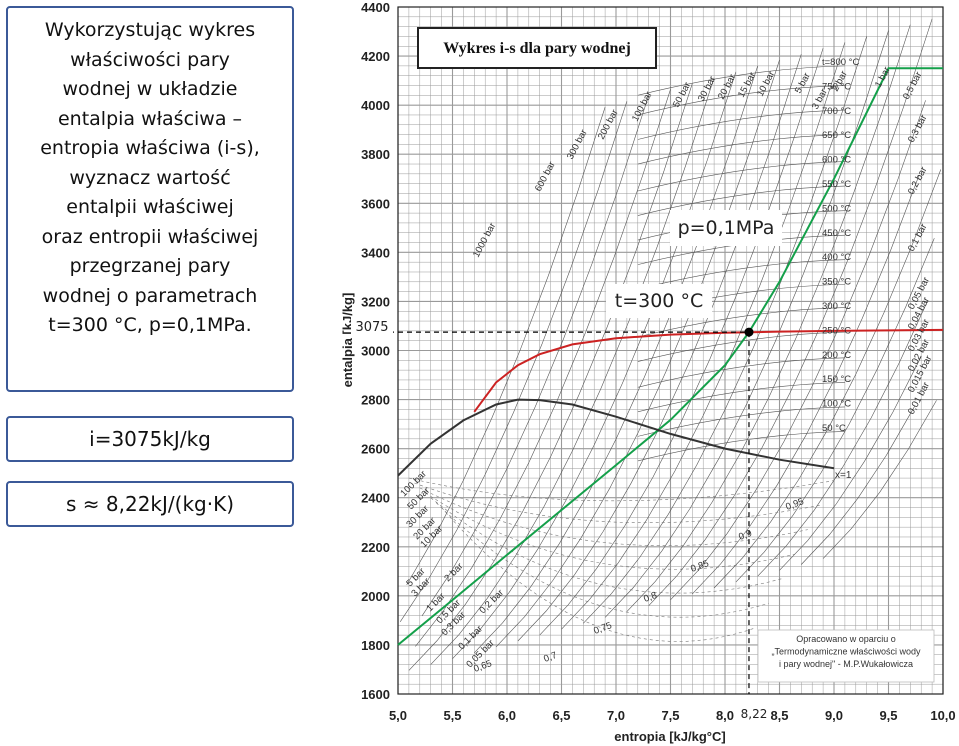 This screenshot has height=746, width=959. Describe the element at coordinates (707, 88) in the screenshot. I see `isobar-label: 30 bar` at that location.